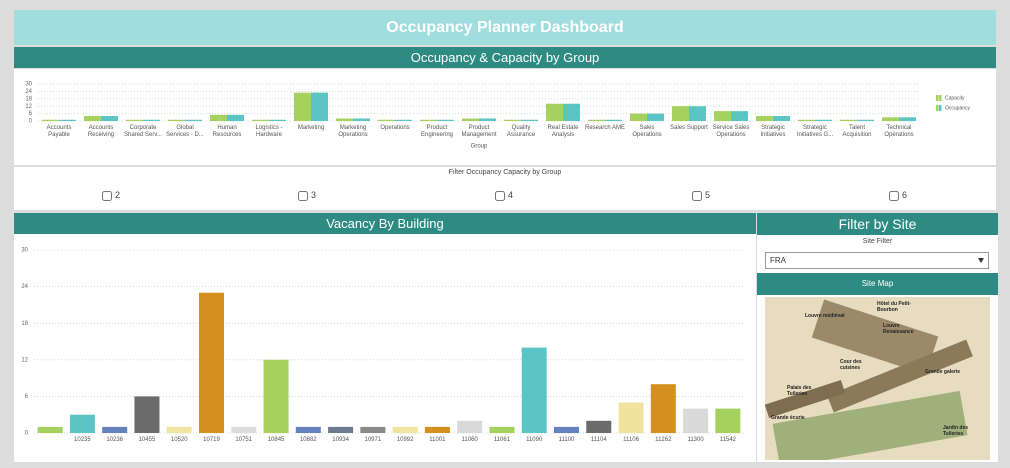 The height and width of the screenshot is (468, 1010). Describe the element at coordinates (955, 98) in the screenshot. I see `legend-label: Capacity` at that location.